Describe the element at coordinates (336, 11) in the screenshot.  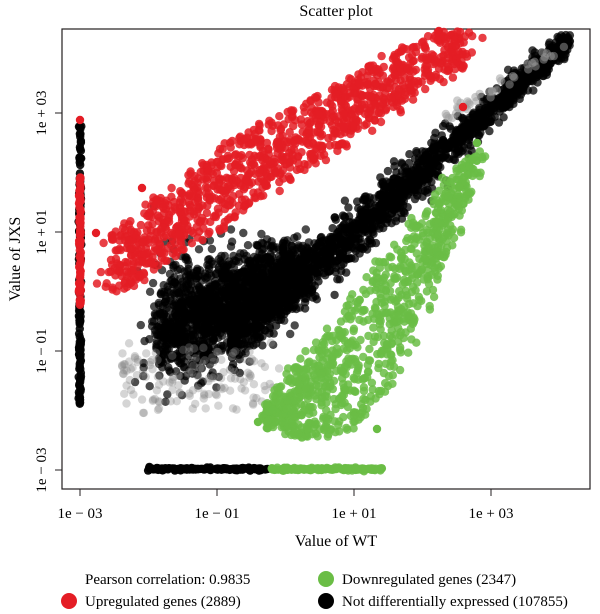
I see `chart-title: Scatter plot` at that location.